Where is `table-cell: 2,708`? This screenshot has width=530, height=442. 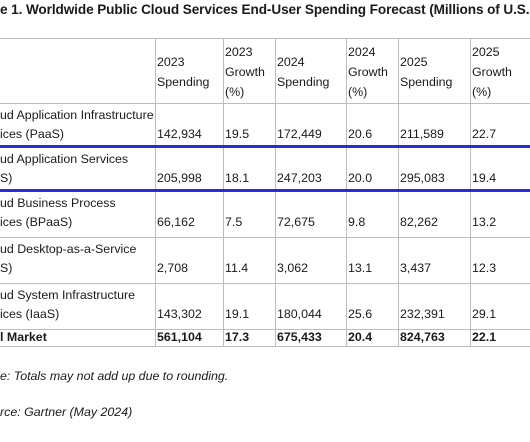 table-cell: 2,708 is located at coordinates (173, 268).